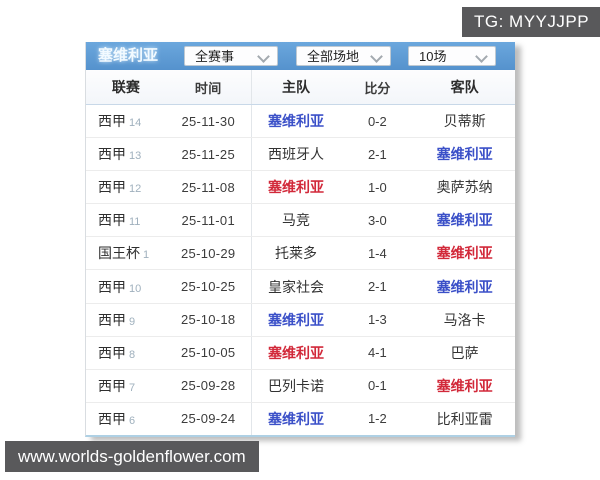 The width and height of the screenshot is (600, 480). What do you see at coordinates (126, 386) in the screenshot?
I see `league-cell: 西甲 7` at bounding box center [126, 386].